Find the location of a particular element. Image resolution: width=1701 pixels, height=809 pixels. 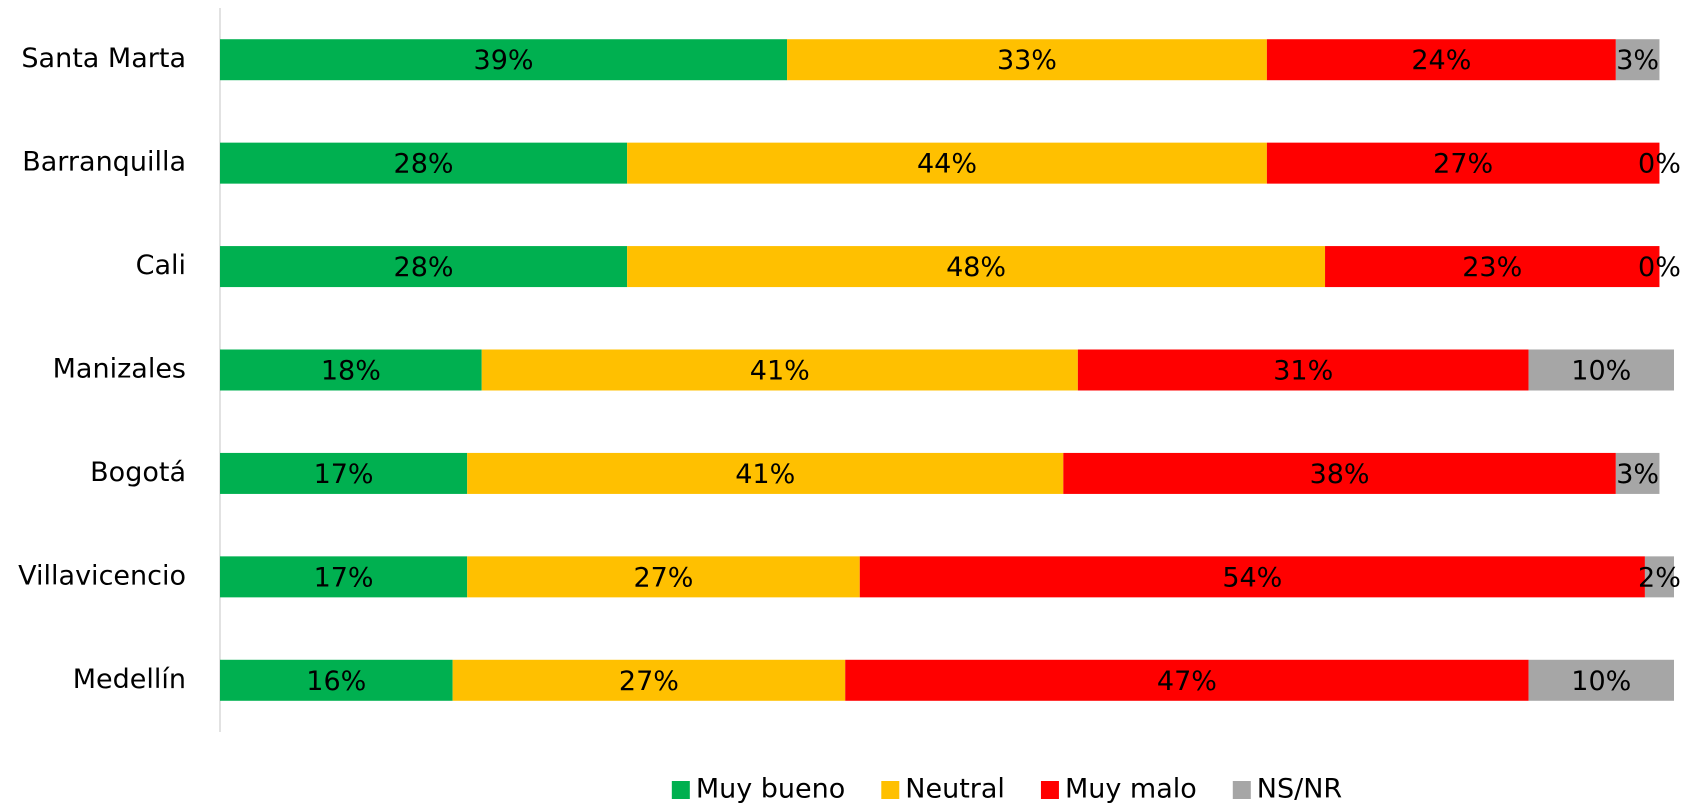

data-label: 23% is located at coordinates (1492, 267).